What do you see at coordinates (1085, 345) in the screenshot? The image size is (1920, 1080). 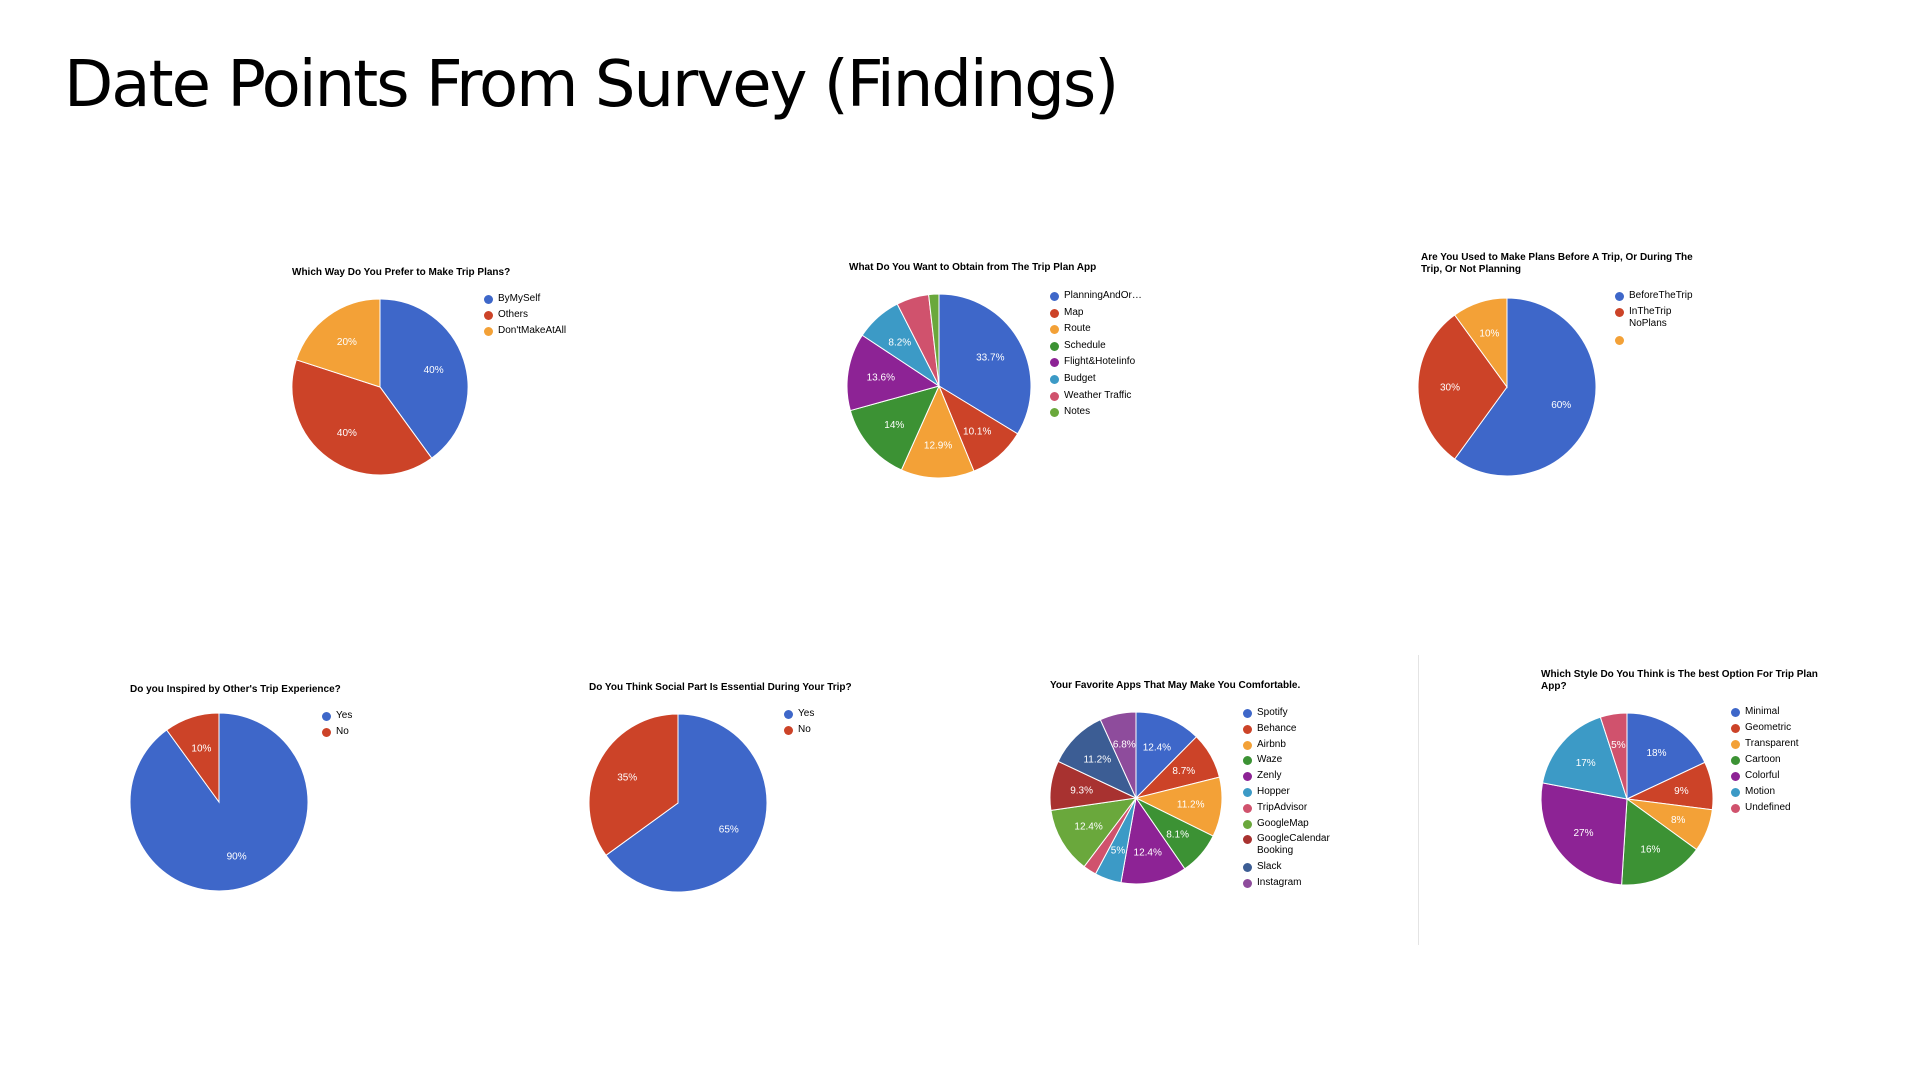 I see `legend-label: Schedule` at bounding box center [1085, 345].